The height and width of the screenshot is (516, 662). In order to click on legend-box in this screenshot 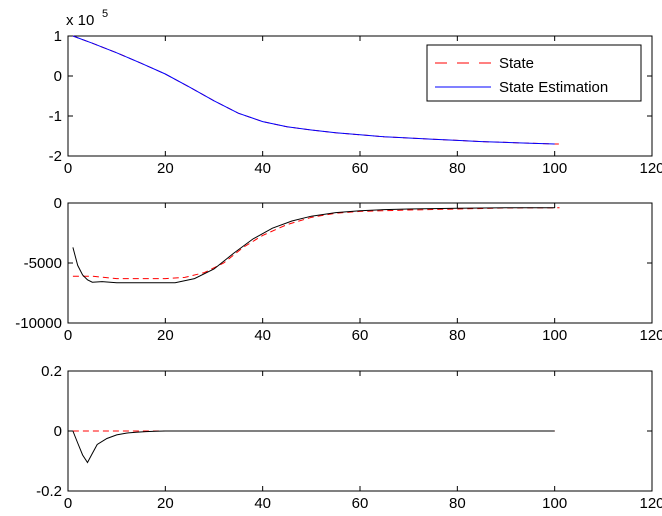, I will do `click(534, 73)`.